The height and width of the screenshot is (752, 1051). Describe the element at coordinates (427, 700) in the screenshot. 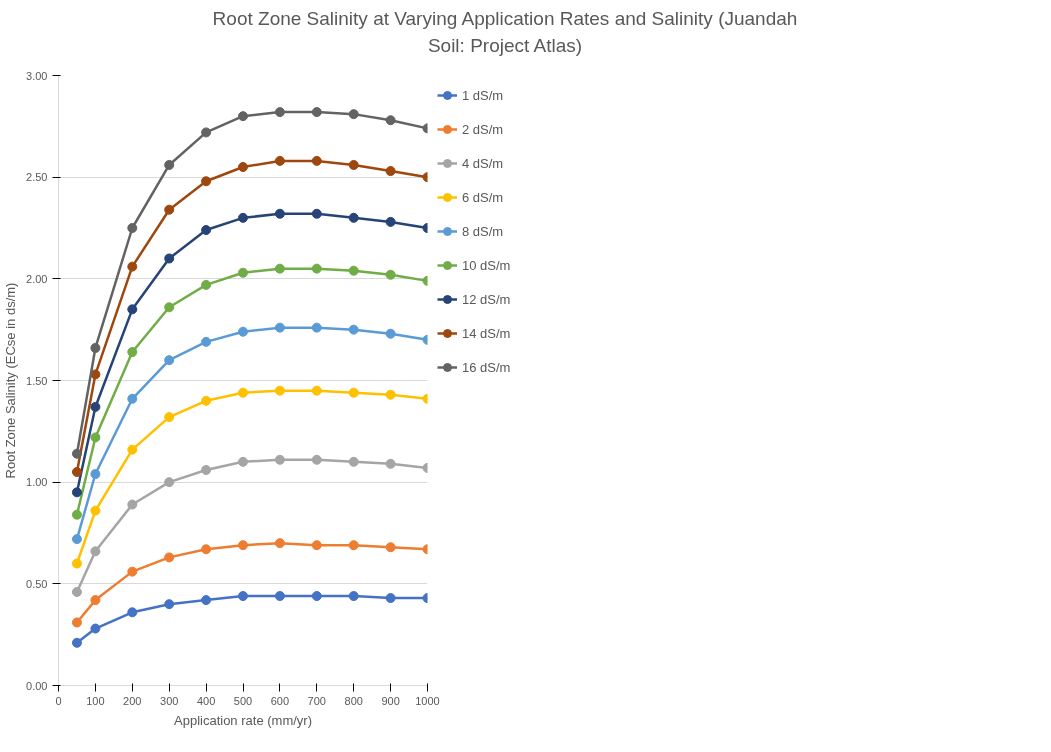

I see `x-tick-label: 1000` at that location.